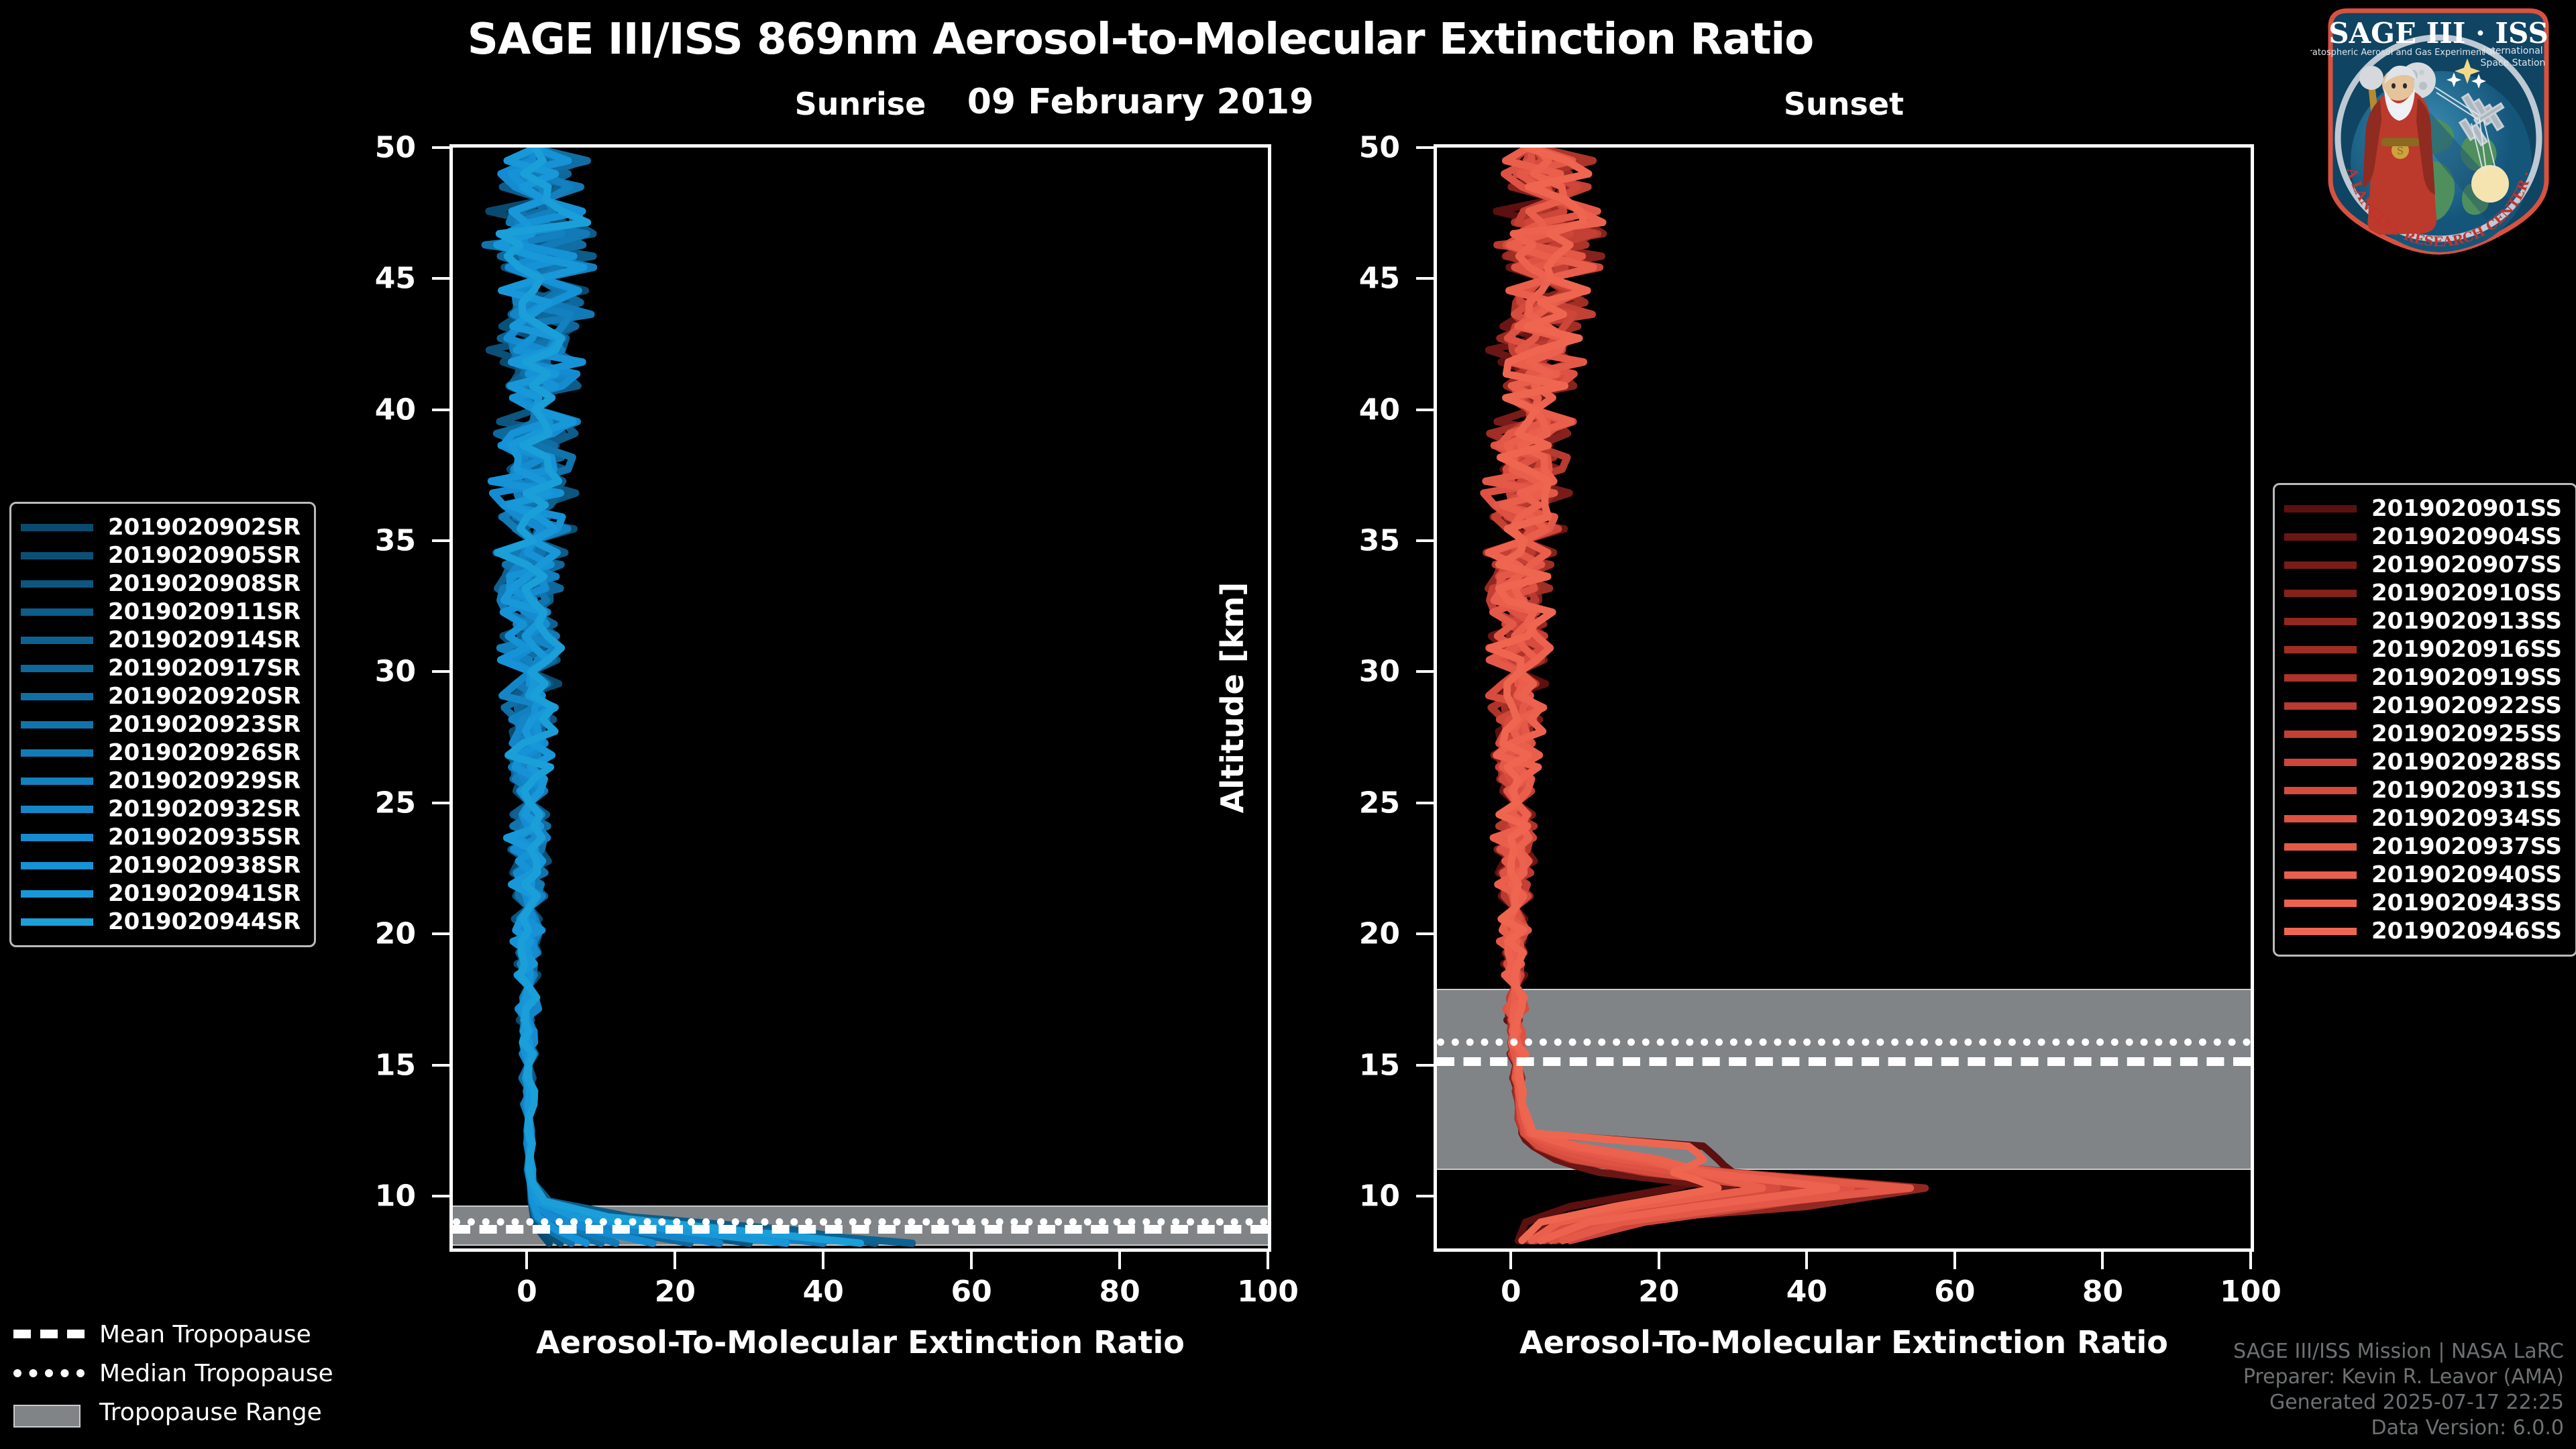 Image resolution: width=2576 pixels, height=1449 pixels. Describe the element at coordinates (204, 780) in the screenshot. I see `legend-item-label: 2019020929SR` at that location.